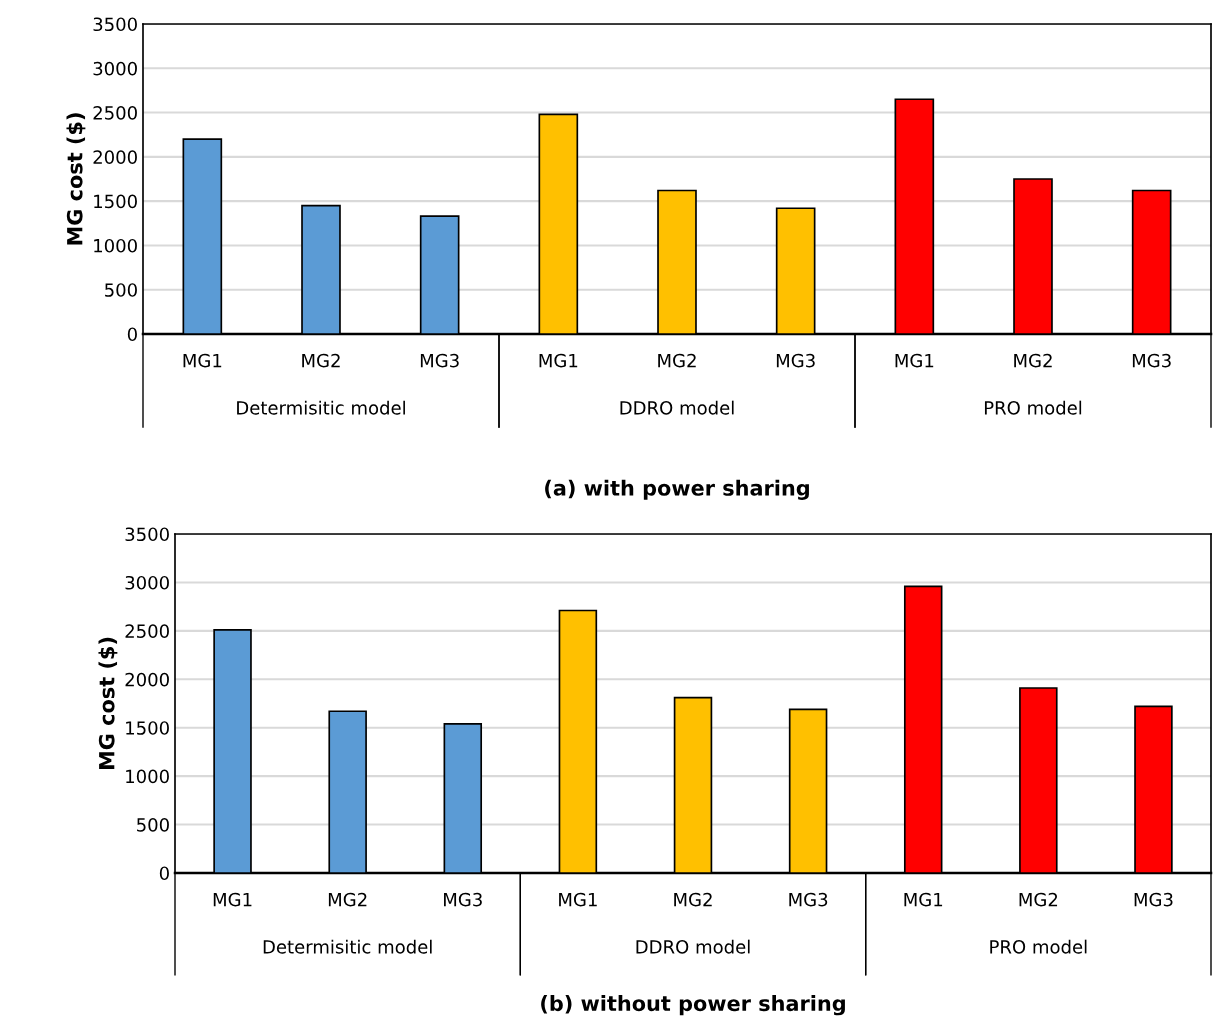 The width and height of the screenshot is (1231, 1033). Describe the element at coordinates (677, 490) in the screenshot. I see `text: (a) with power sharing` at that location.